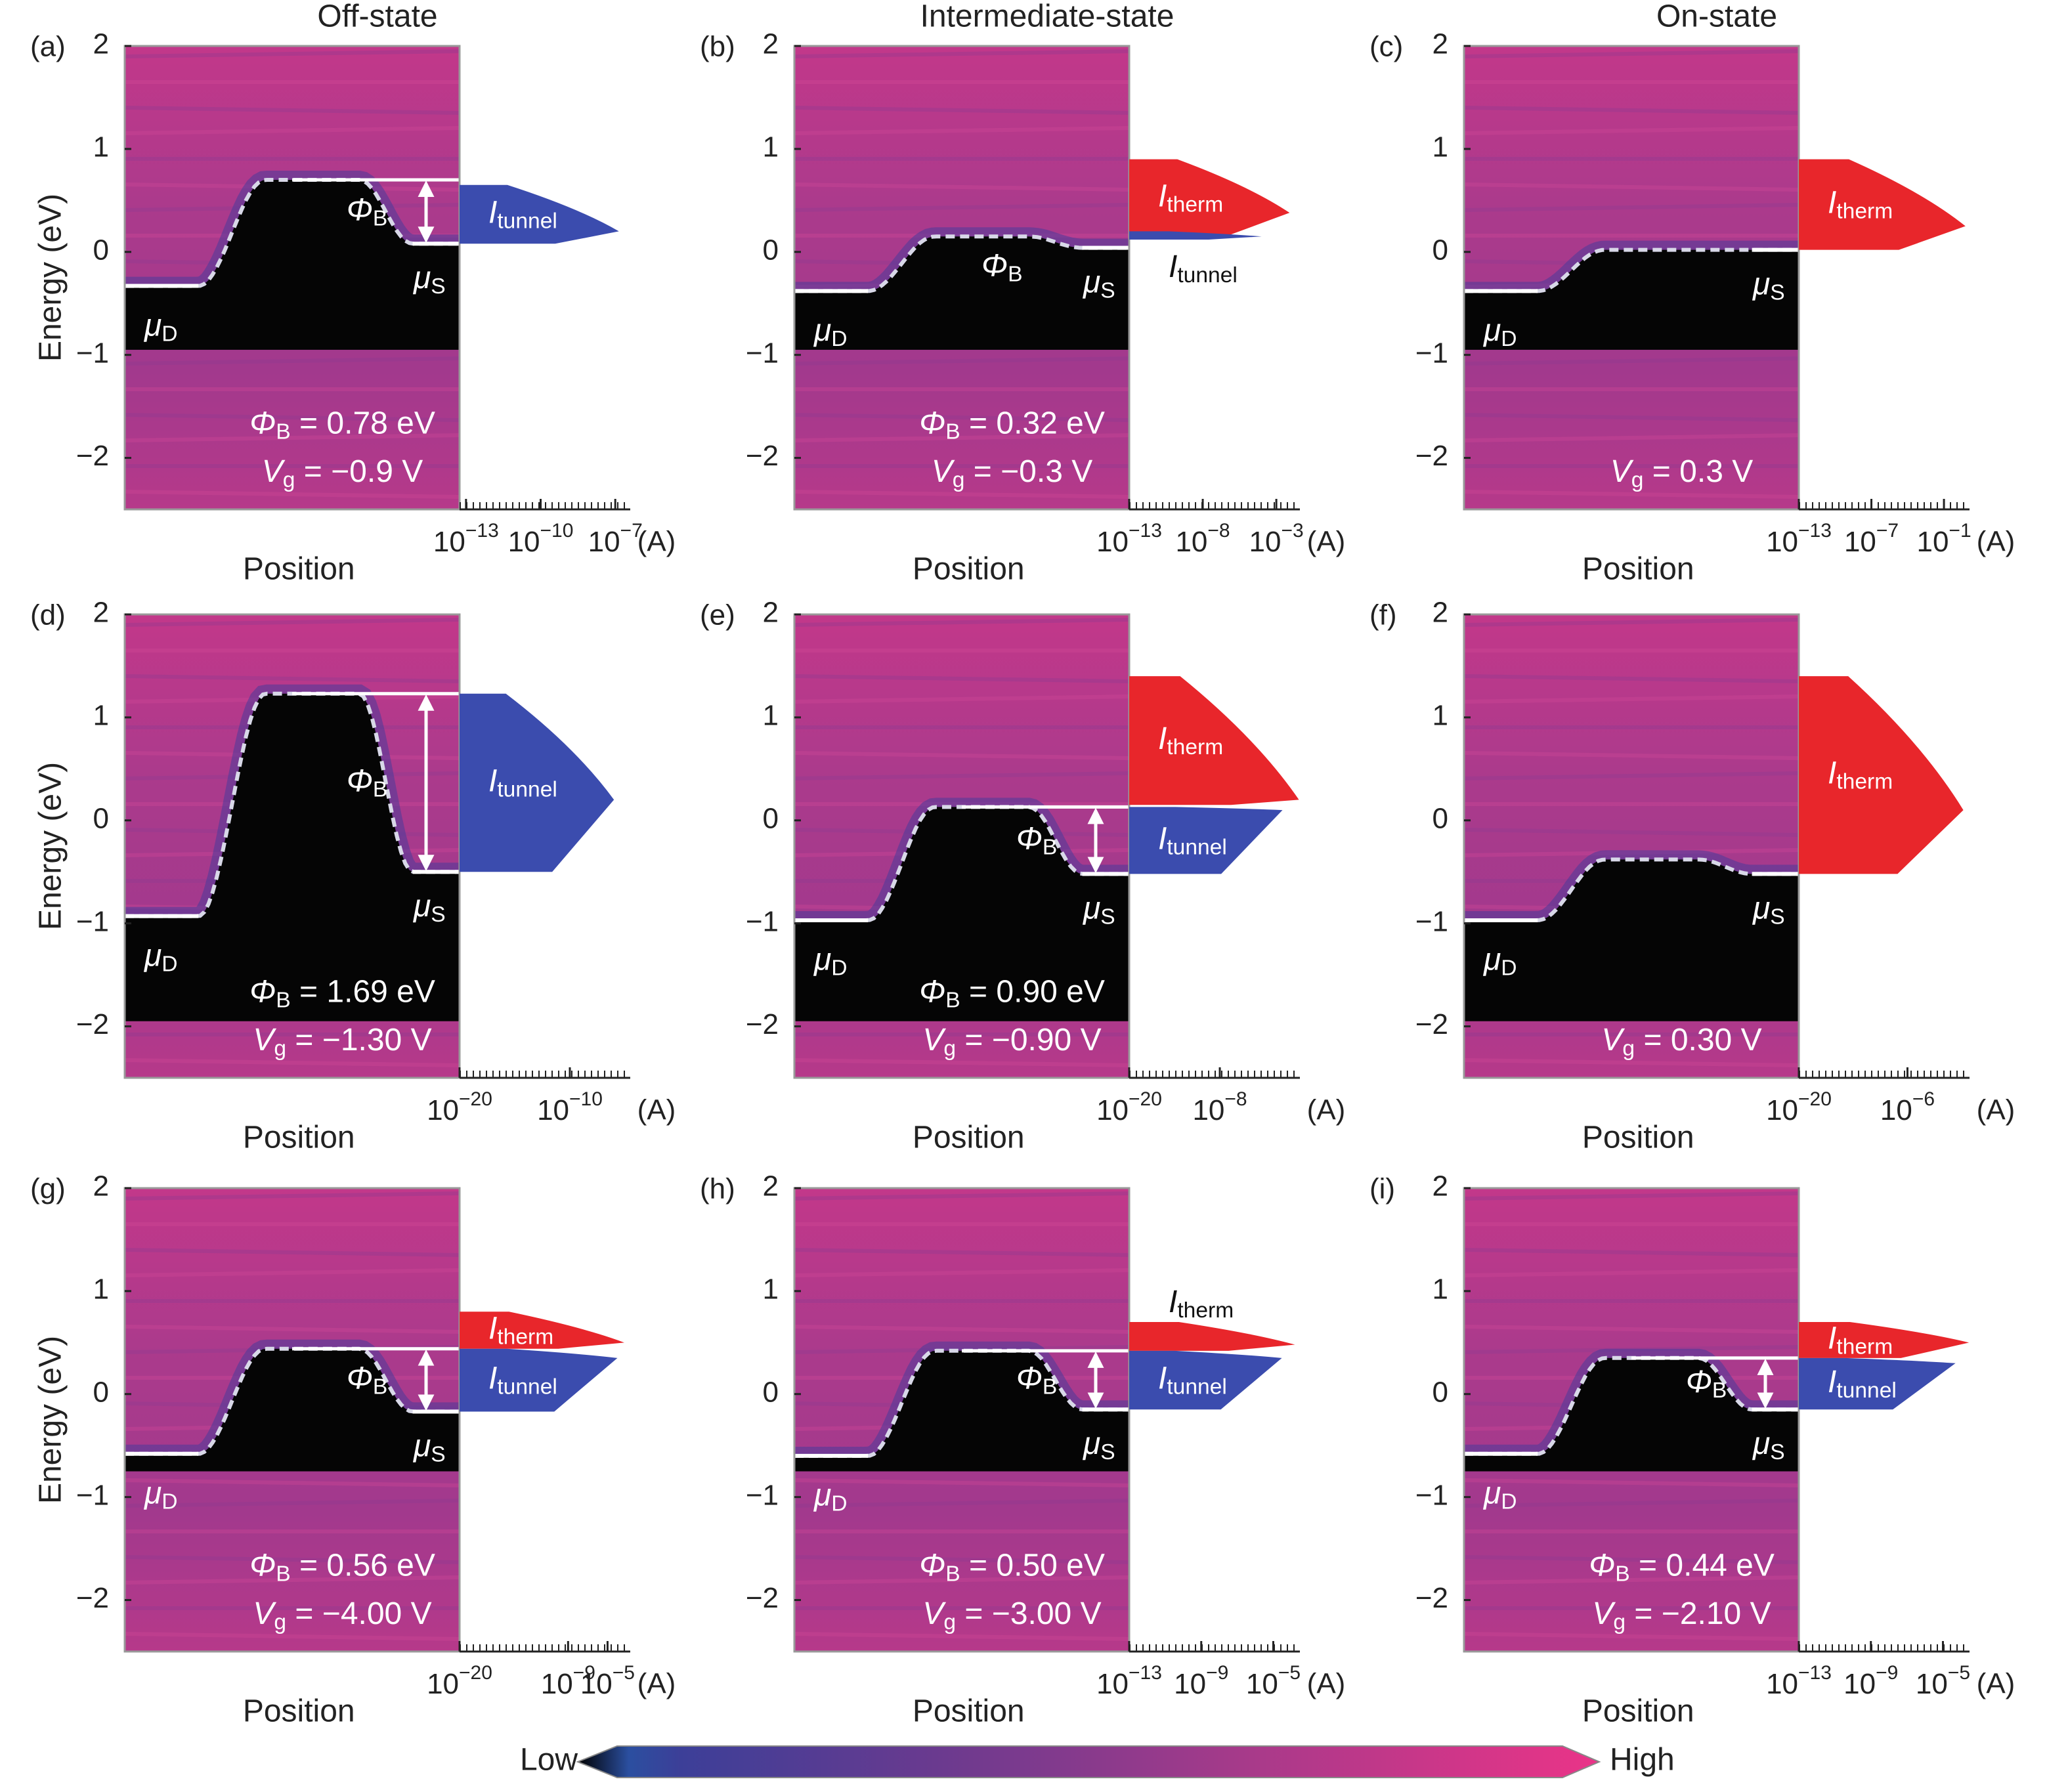 This screenshot has width=2068, height=1792. What do you see at coordinates (1129, 1681) in the screenshot?
I see `x-tick-label: 10⁻¹³` at bounding box center [1129, 1681].